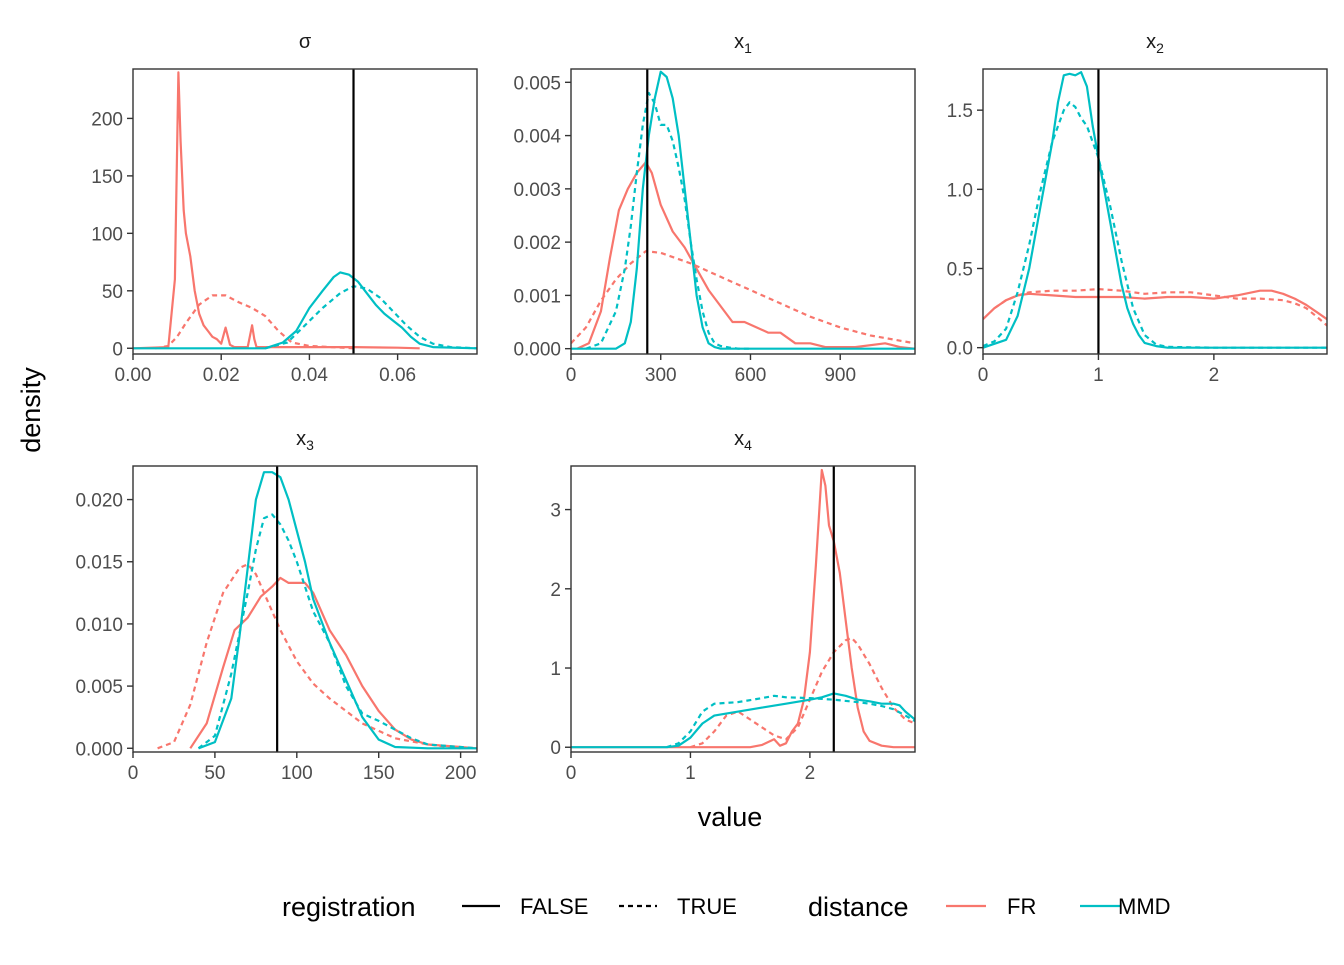 The image size is (1344, 965). I want to click on x-tick-label: 0.04, so click(309, 375).